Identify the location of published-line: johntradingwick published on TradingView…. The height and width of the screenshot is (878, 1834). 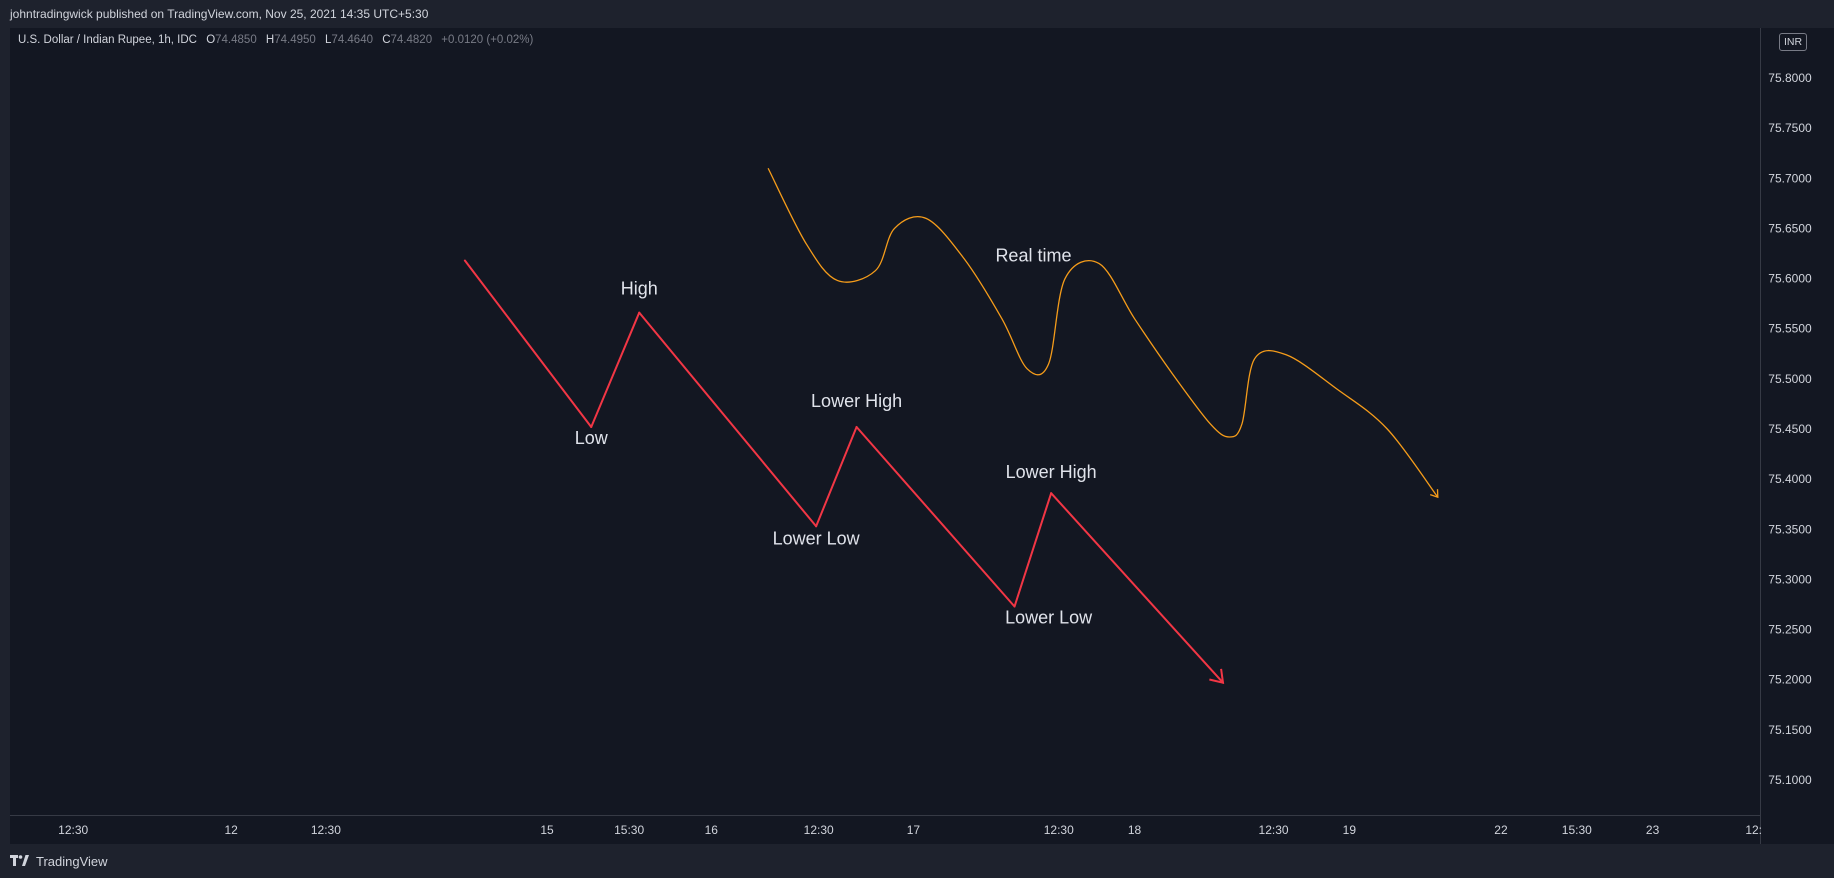
(219, 14).